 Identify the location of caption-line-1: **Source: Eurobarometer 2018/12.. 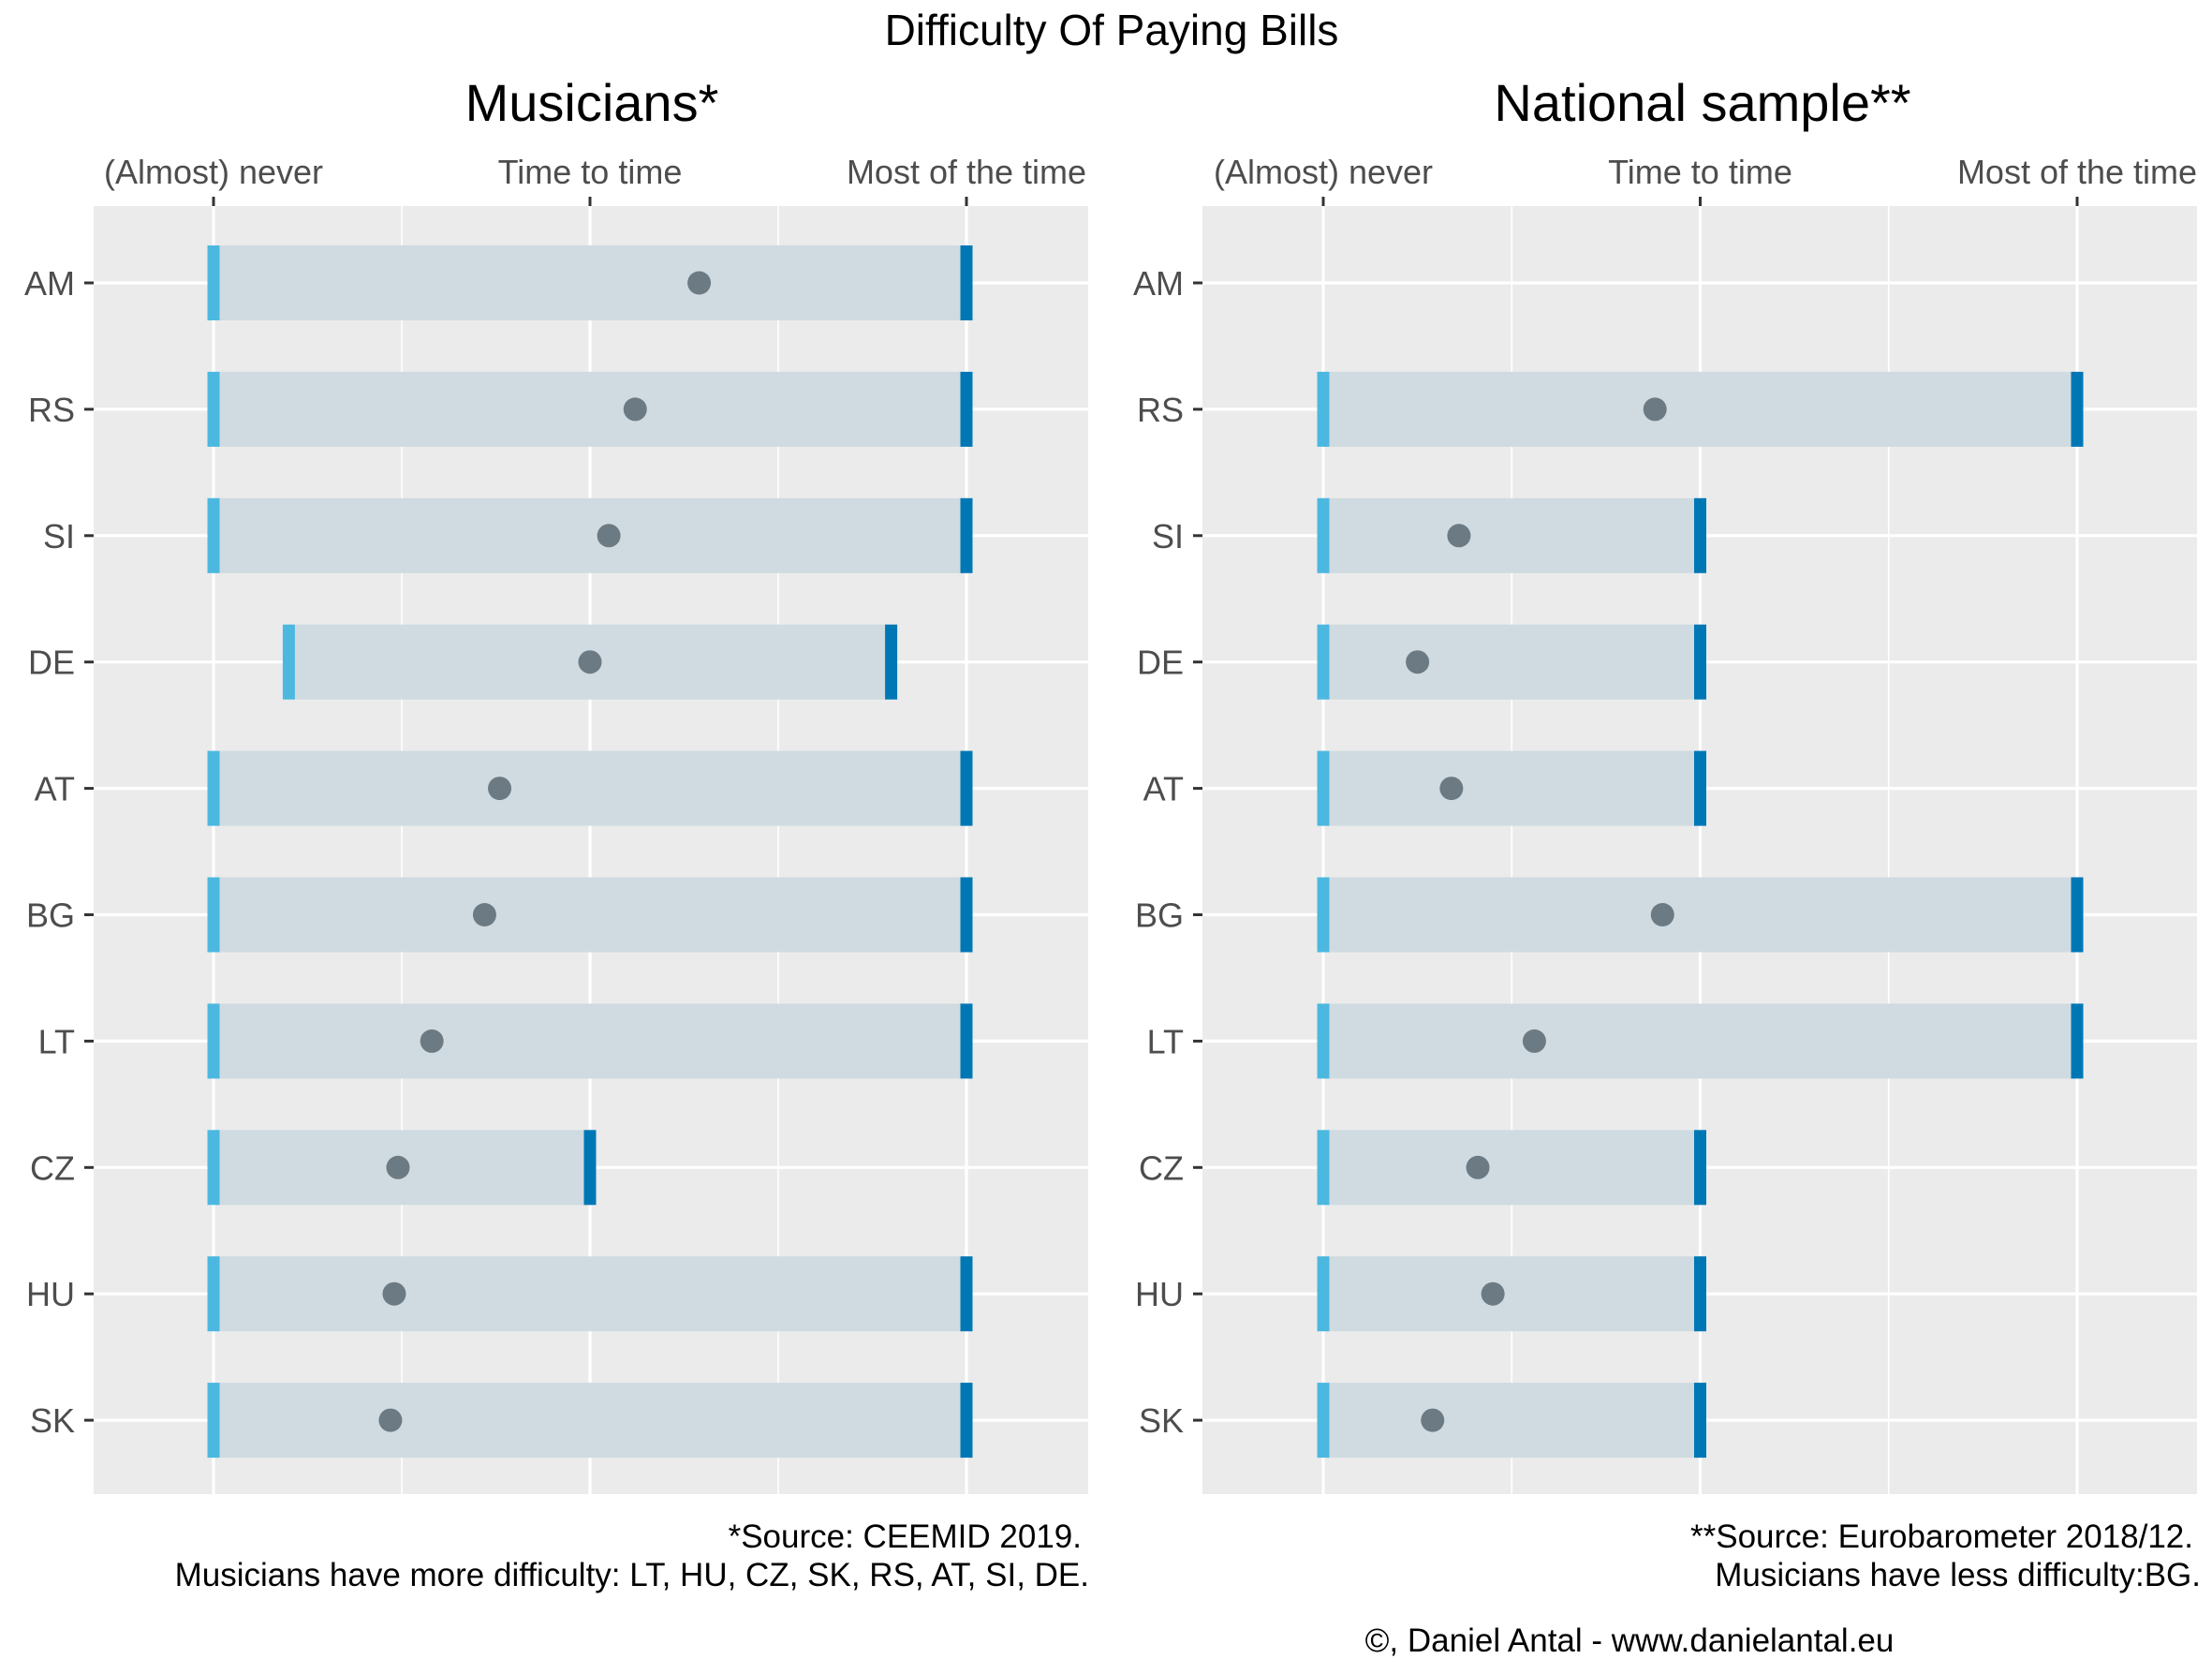
(1941, 1537).